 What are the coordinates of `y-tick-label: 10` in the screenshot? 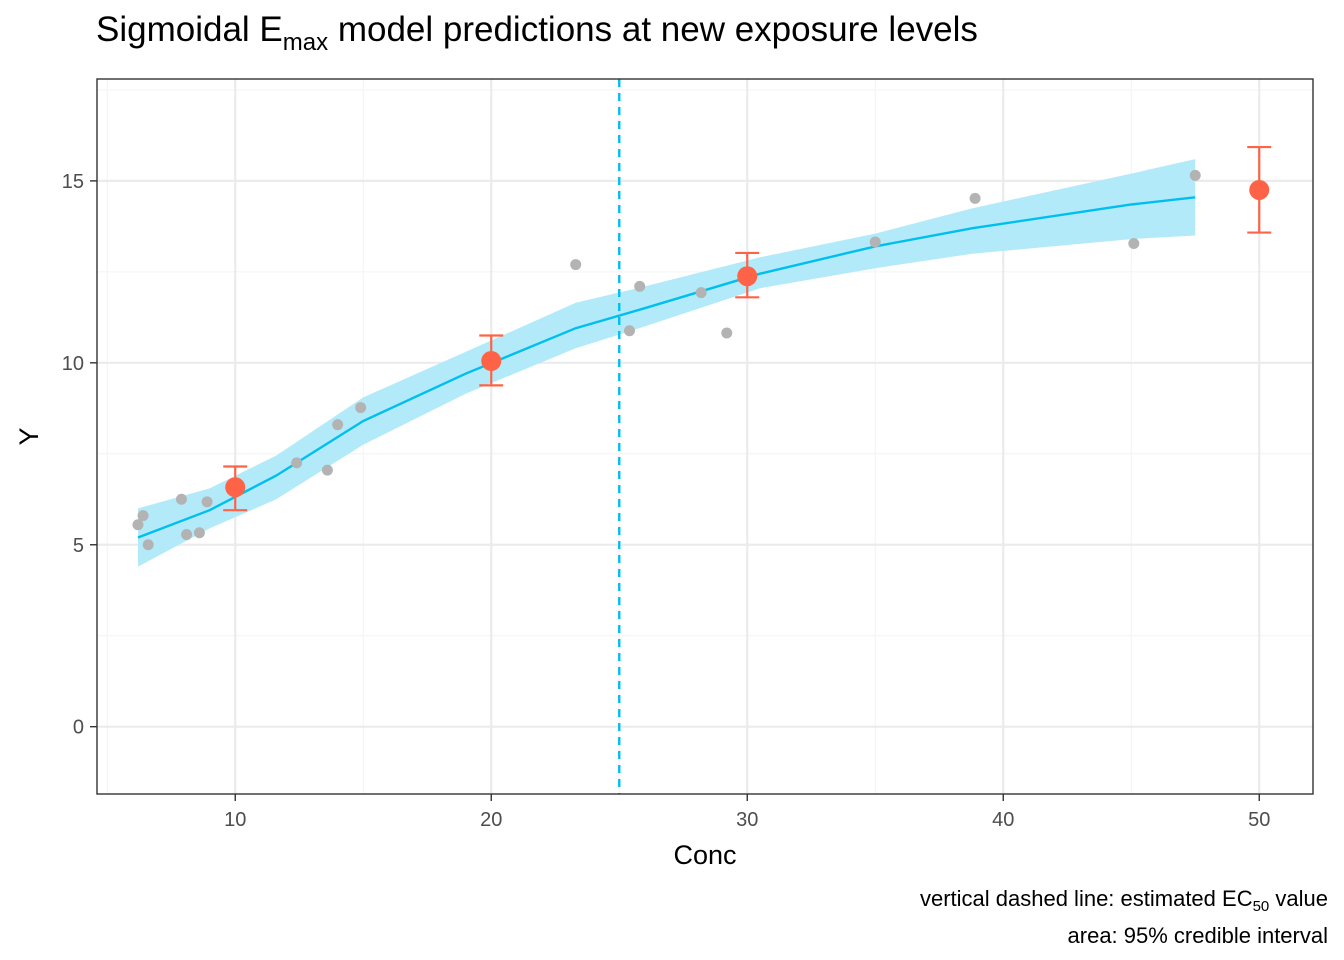 It's located at (73, 364).